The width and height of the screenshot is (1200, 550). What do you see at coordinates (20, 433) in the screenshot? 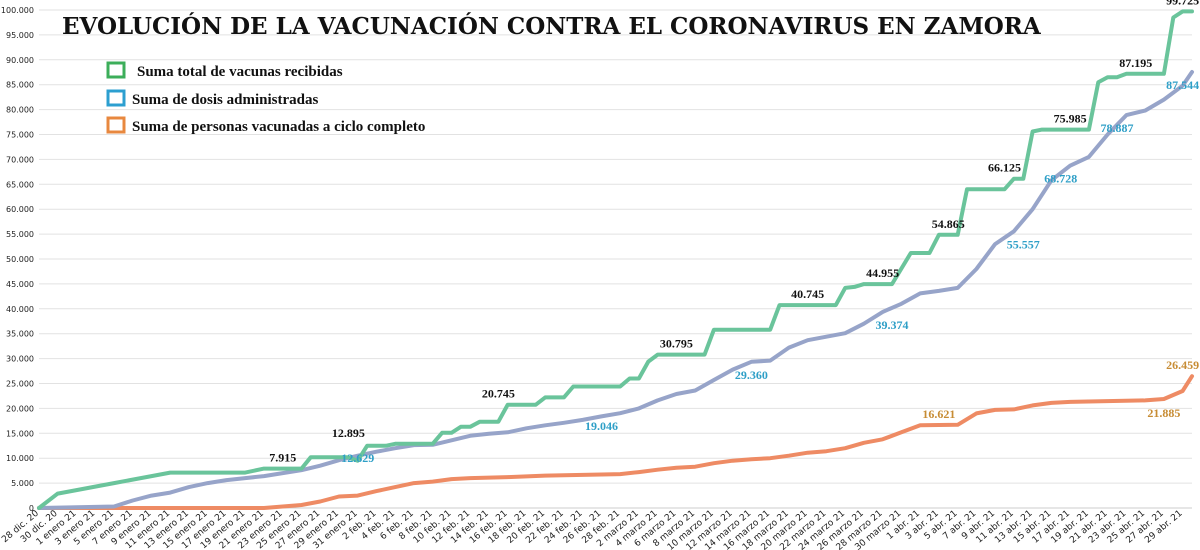
I see `y-tick-label: 15.000` at bounding box center [20, 433].